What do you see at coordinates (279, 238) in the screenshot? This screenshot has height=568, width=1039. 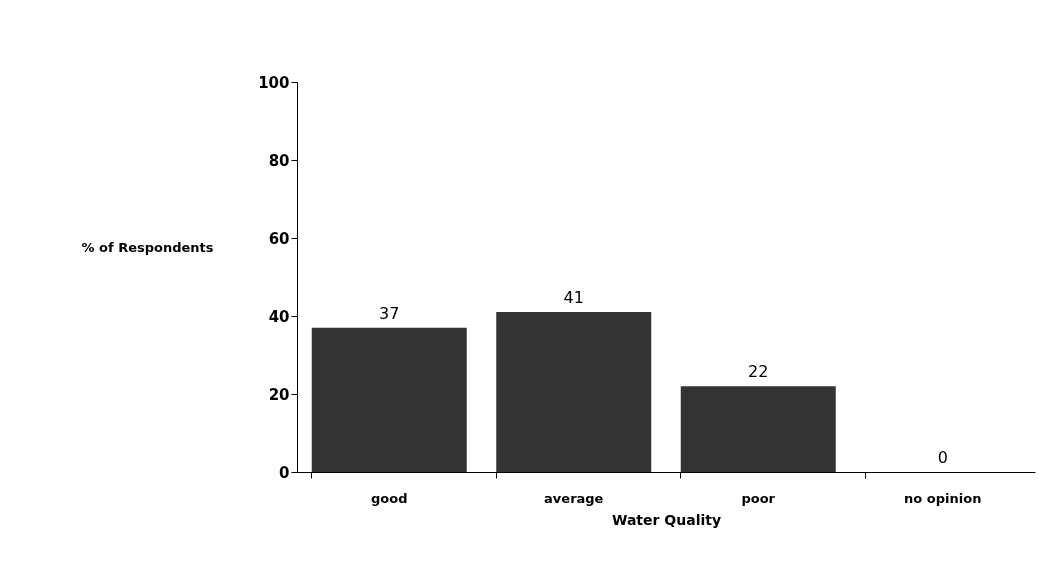 I see `y-tick-label: 60` at bounding box center [279, 238].